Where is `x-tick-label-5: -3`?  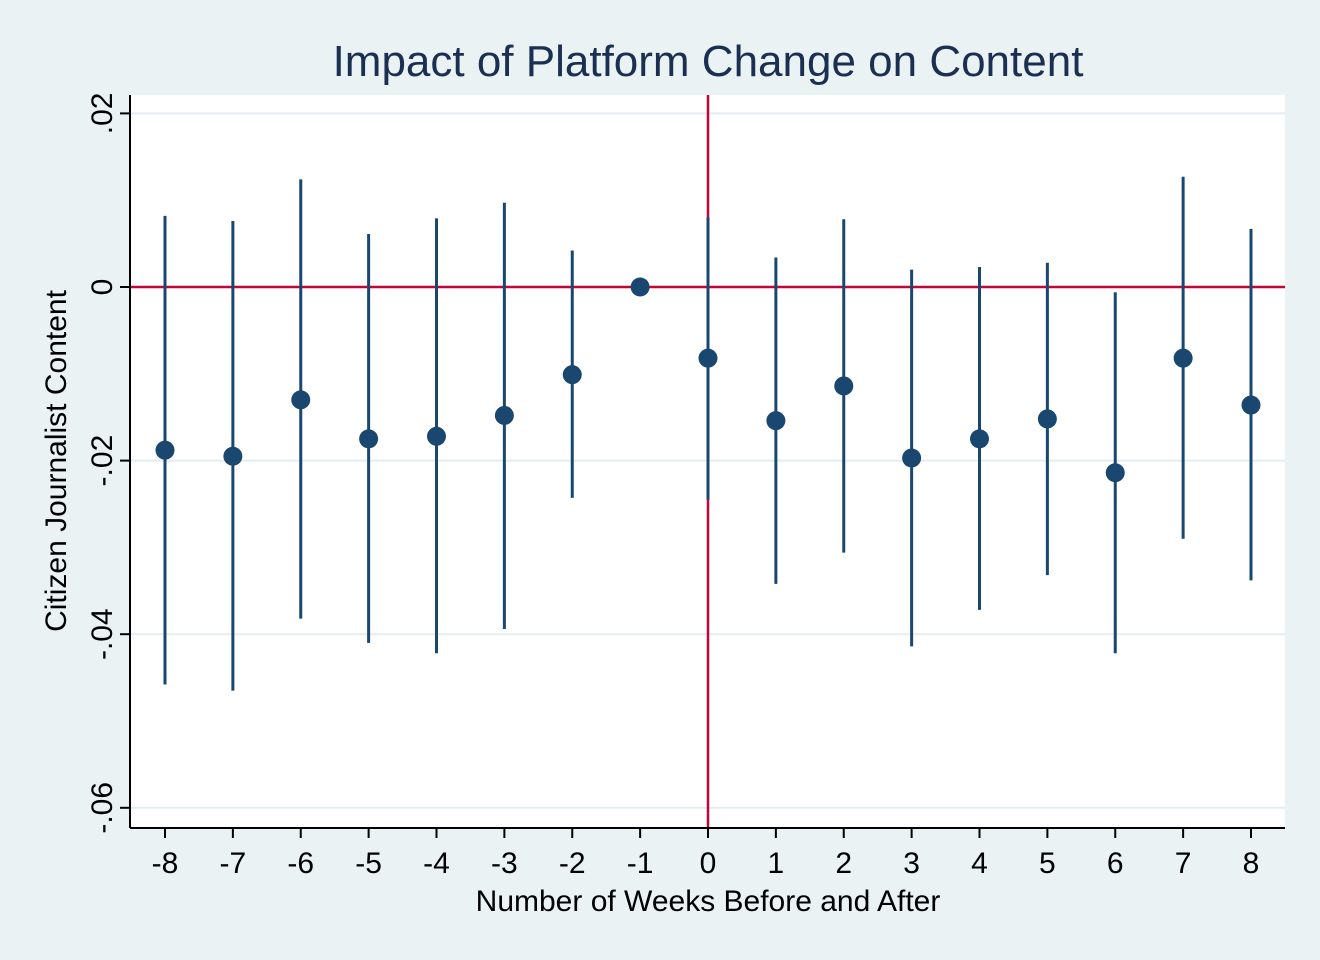 x-tick-label-5: -3 is located at coordinates (504, 863).